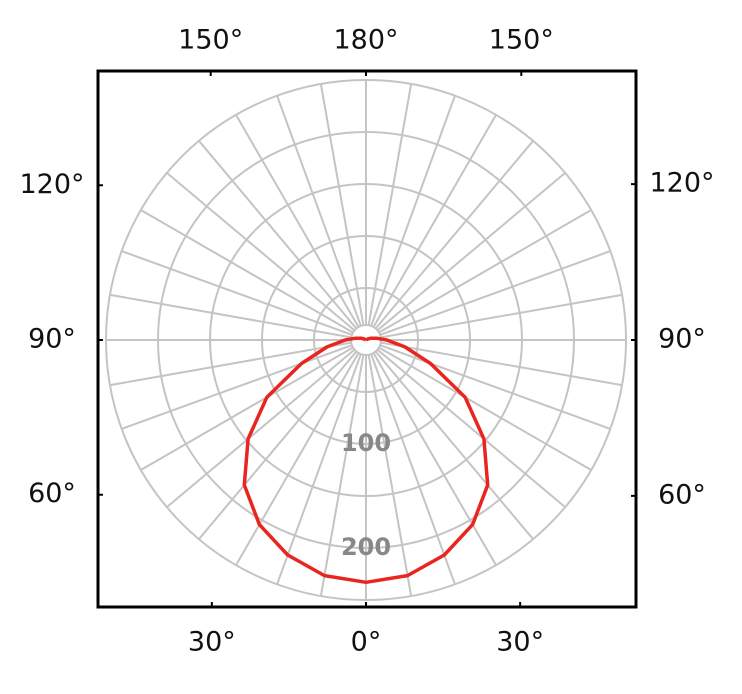 The height and width of the screenshot is (694, 742). Describe the element at coordinates (366, 547) in the screenshot. I see `ring-label: 200` at that location.